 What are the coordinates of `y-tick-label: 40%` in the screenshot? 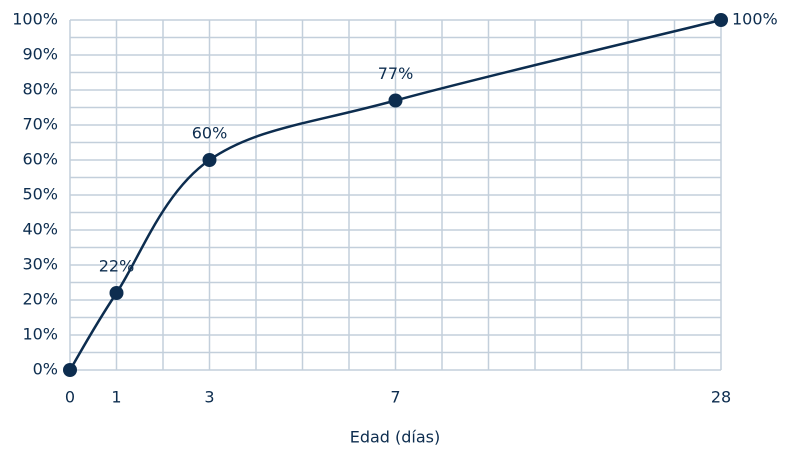 It's located at (40, 229).